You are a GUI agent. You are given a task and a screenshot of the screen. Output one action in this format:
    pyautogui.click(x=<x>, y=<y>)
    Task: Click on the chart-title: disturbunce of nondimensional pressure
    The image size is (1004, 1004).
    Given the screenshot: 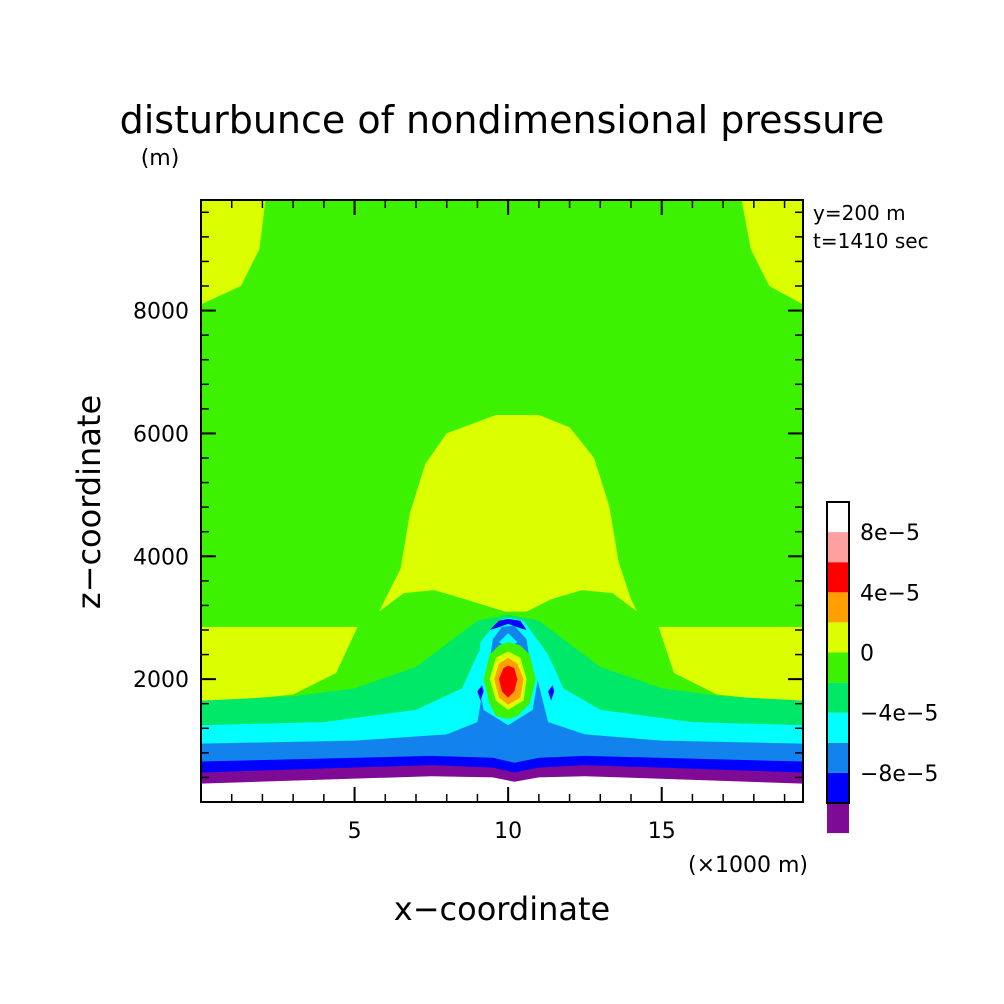 What is the action you would take?
    pyautogui.click(x=502, y=120)
    